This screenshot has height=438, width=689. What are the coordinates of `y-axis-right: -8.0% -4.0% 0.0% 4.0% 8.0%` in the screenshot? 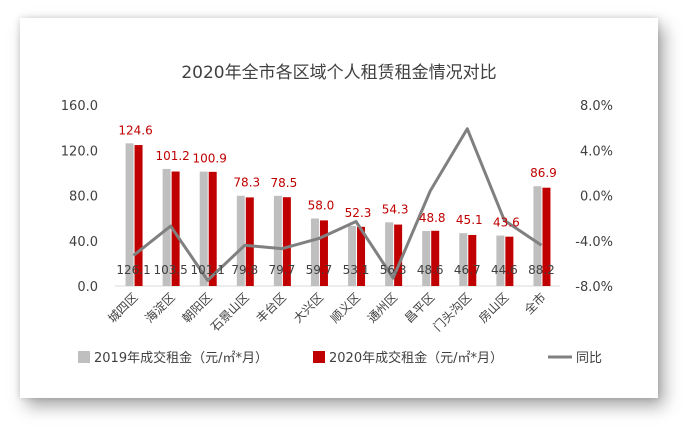 It's located at (594, 197).